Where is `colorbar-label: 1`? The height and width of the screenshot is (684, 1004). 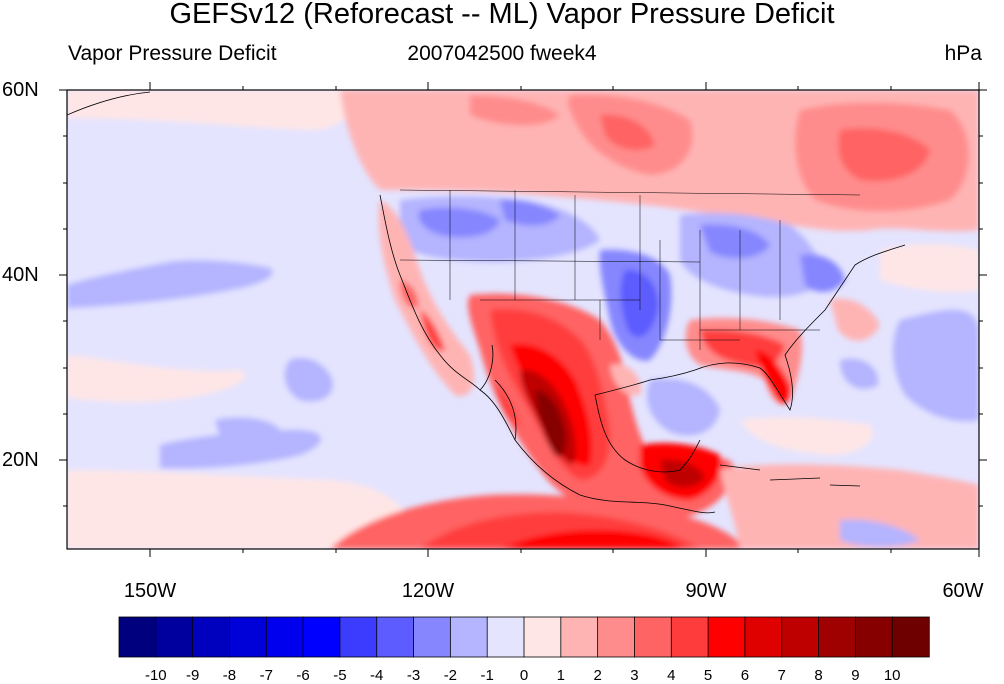
colorbar-label: 1 is located at coordinates (561, 675).